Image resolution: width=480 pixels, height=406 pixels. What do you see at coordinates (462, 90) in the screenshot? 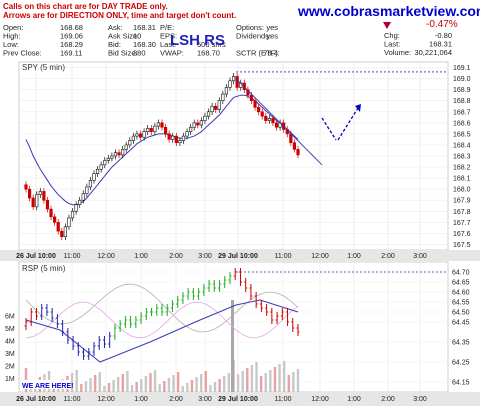
I see `price-tick-label: 168.9` at bounding box center [462, 90].